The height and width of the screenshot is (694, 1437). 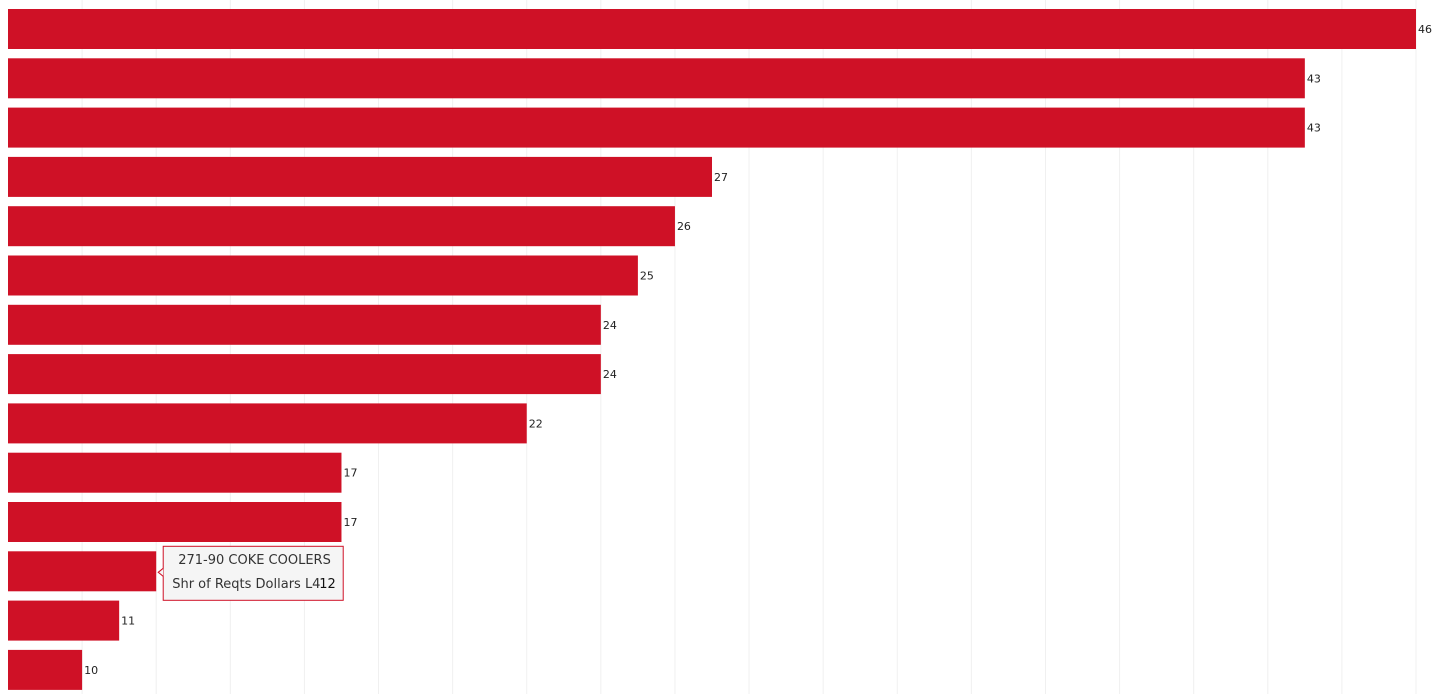 I want to click on data-label: 10, so click(x=91, y=670).